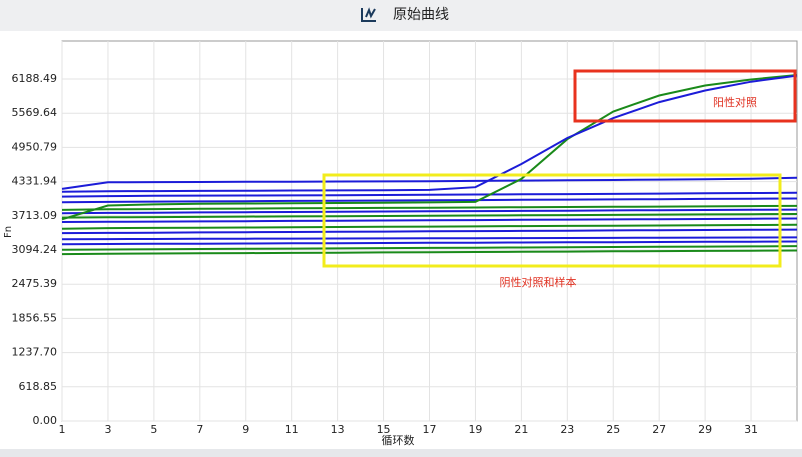 This screenshot has width=802, height=457. I want to click on y-tick-label: 0.00, so click(45, 420).